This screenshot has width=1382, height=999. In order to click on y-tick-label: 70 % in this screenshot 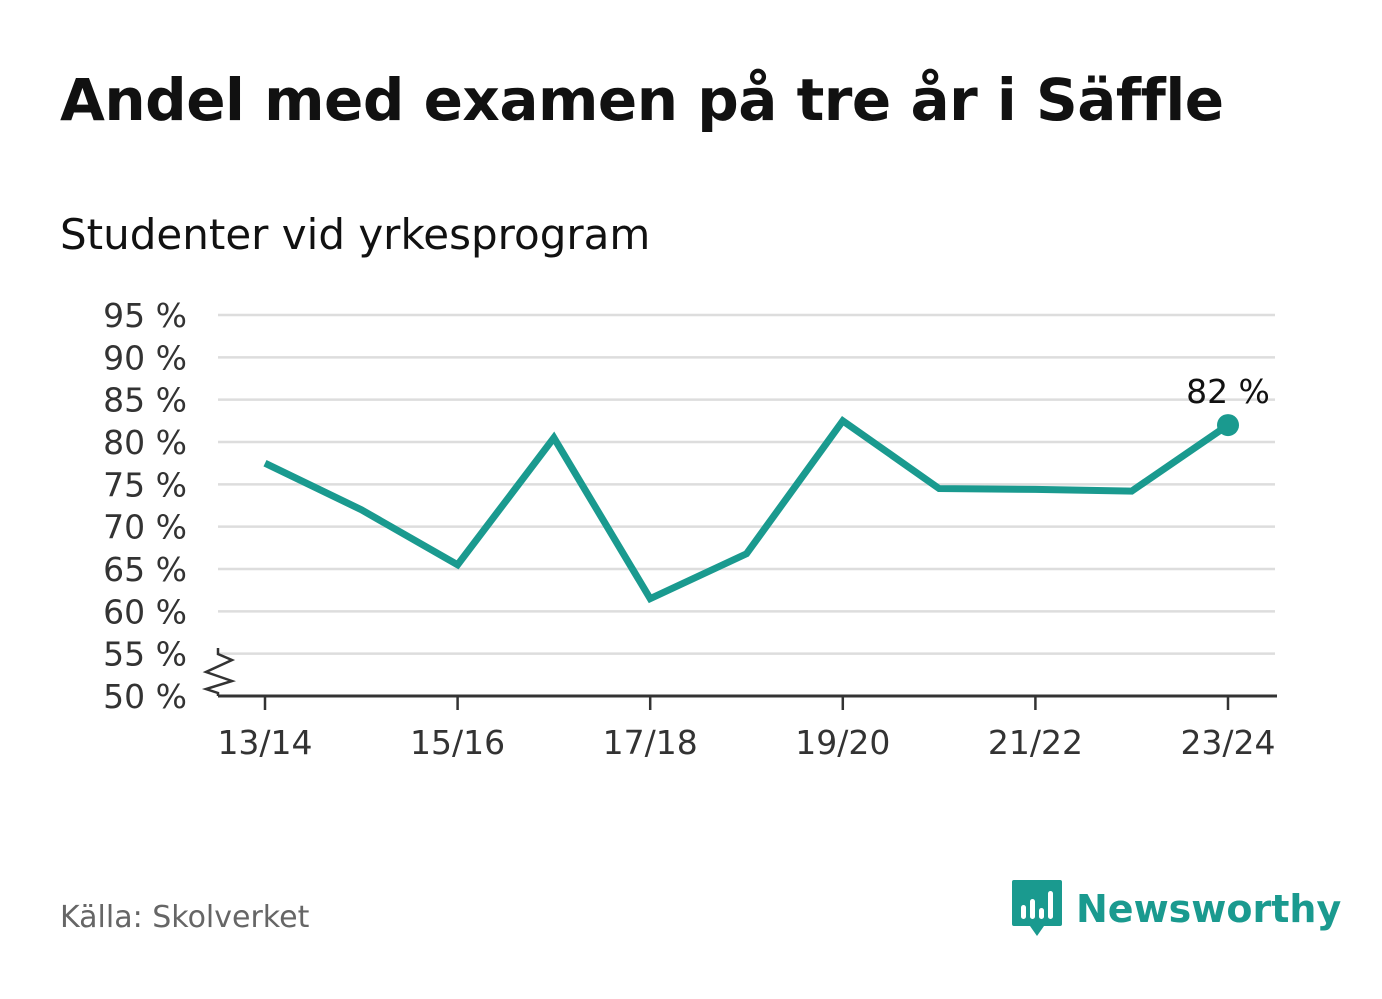, I will do `click(145, 527)`.